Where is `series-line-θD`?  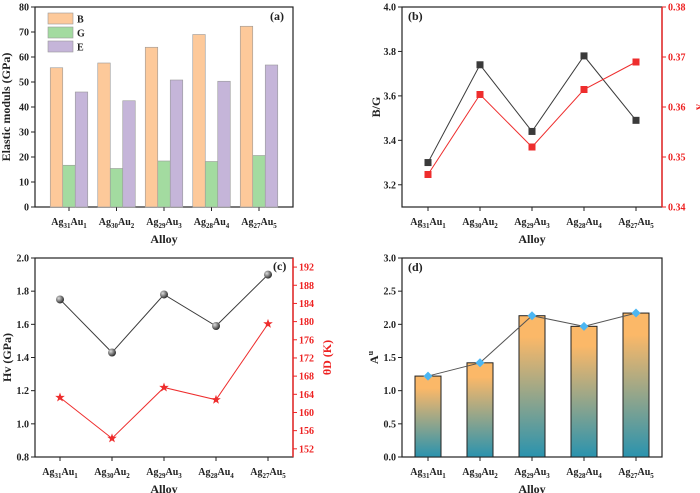 series-line-θD is located at coordinates (164, 381).